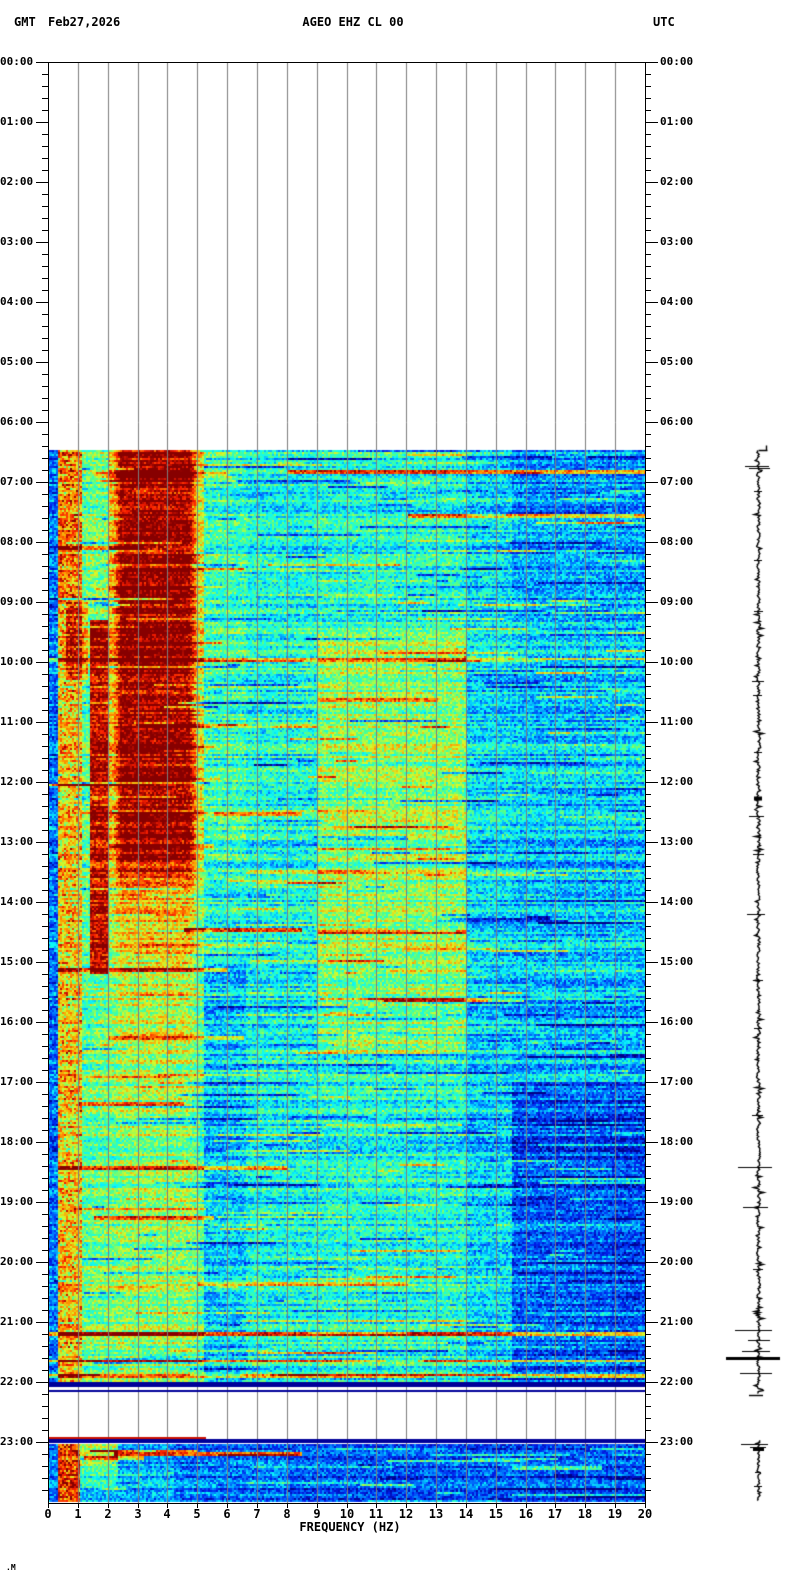  I want to click on time-label-right: 10:00, so click(677, 661).